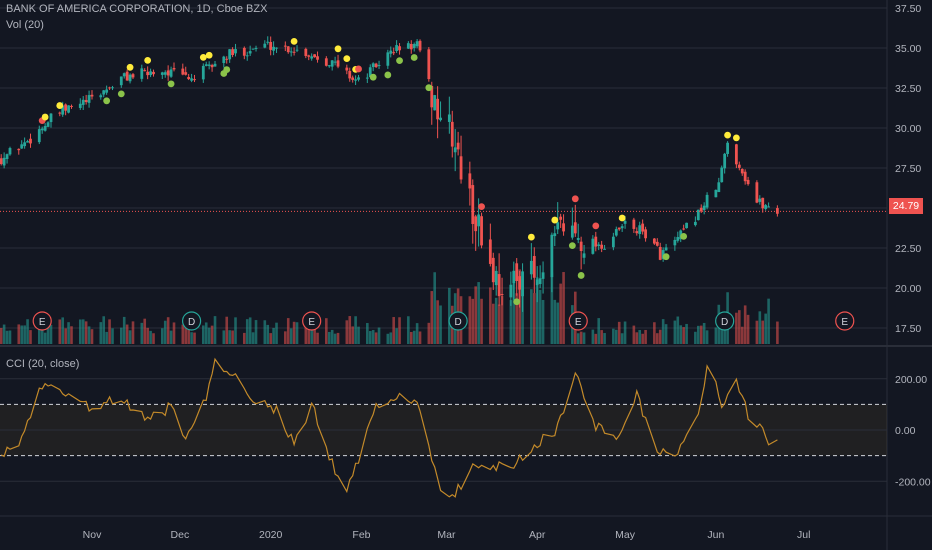 Image resolution: width=932 pixels, height=550 pixels. Describe the element at coordinates (905, 431) in the screenshot. I see `cci-tick-label: 0.00` at that location.